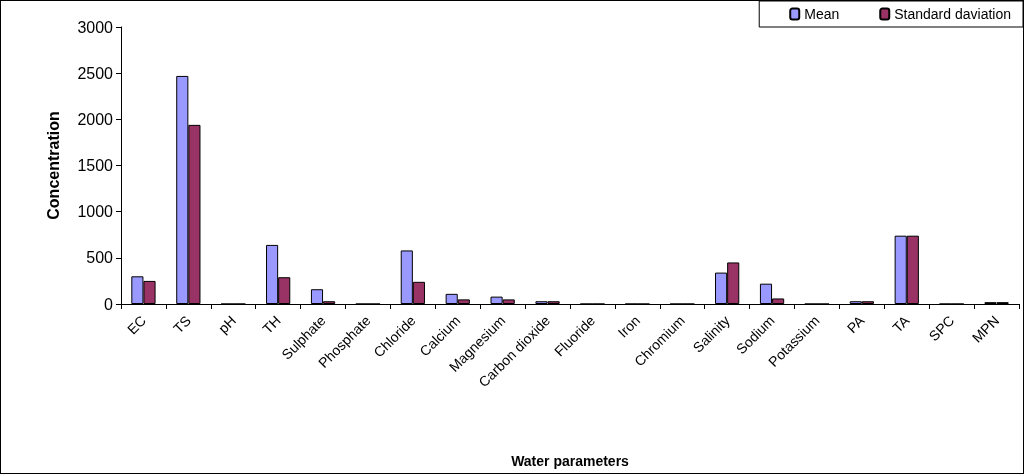 The height and width of the screenshot is (474, 1024). Describe the element at coordinates (822, 14) in the screenshot. I see `legend-label: Mean` at that location.